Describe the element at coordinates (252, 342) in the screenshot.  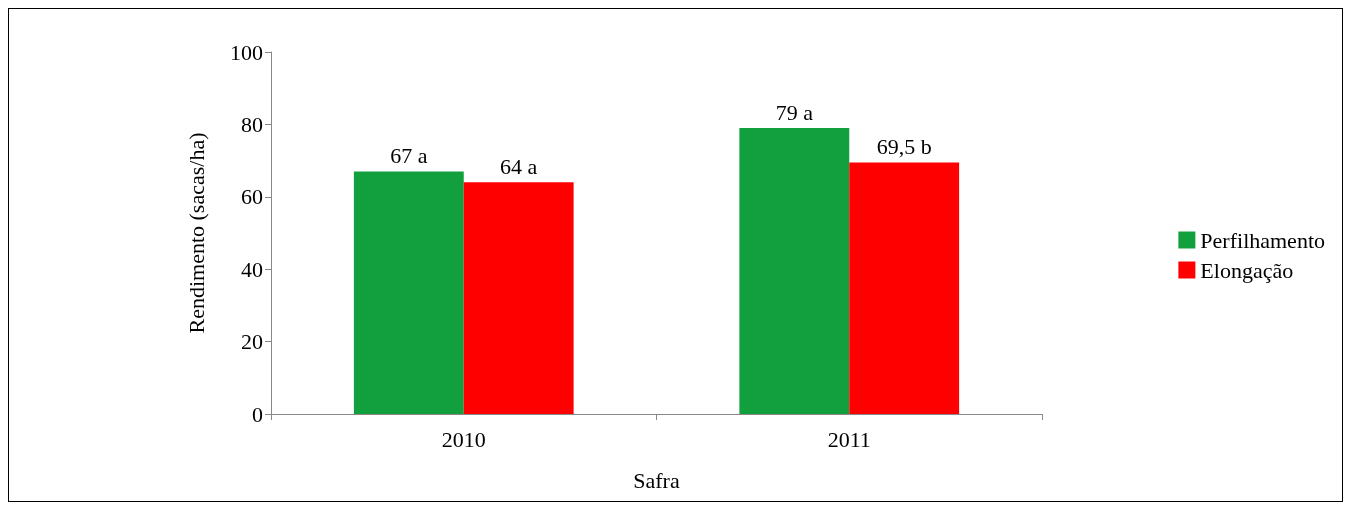
I see `y-tick-label: 20` at that location.